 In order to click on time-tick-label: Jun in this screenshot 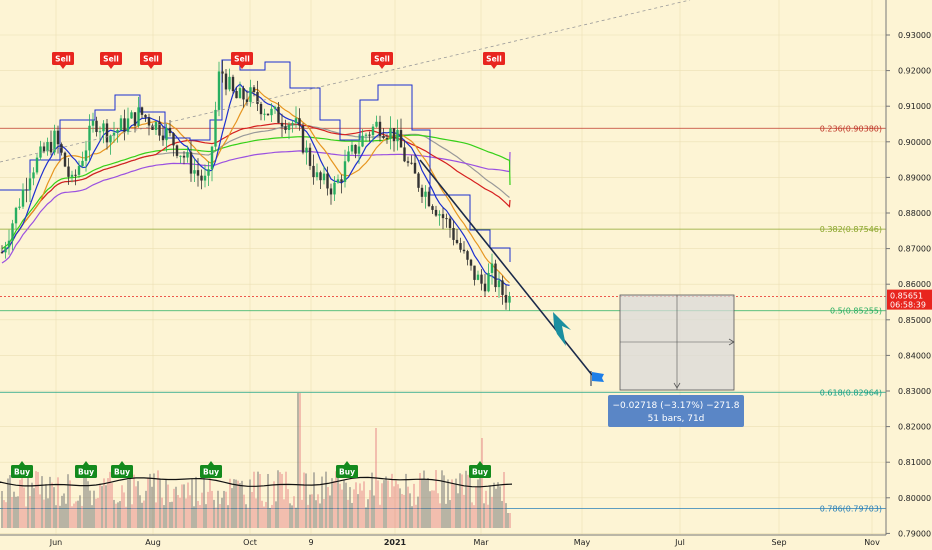, I will do `click(56, 542)`.